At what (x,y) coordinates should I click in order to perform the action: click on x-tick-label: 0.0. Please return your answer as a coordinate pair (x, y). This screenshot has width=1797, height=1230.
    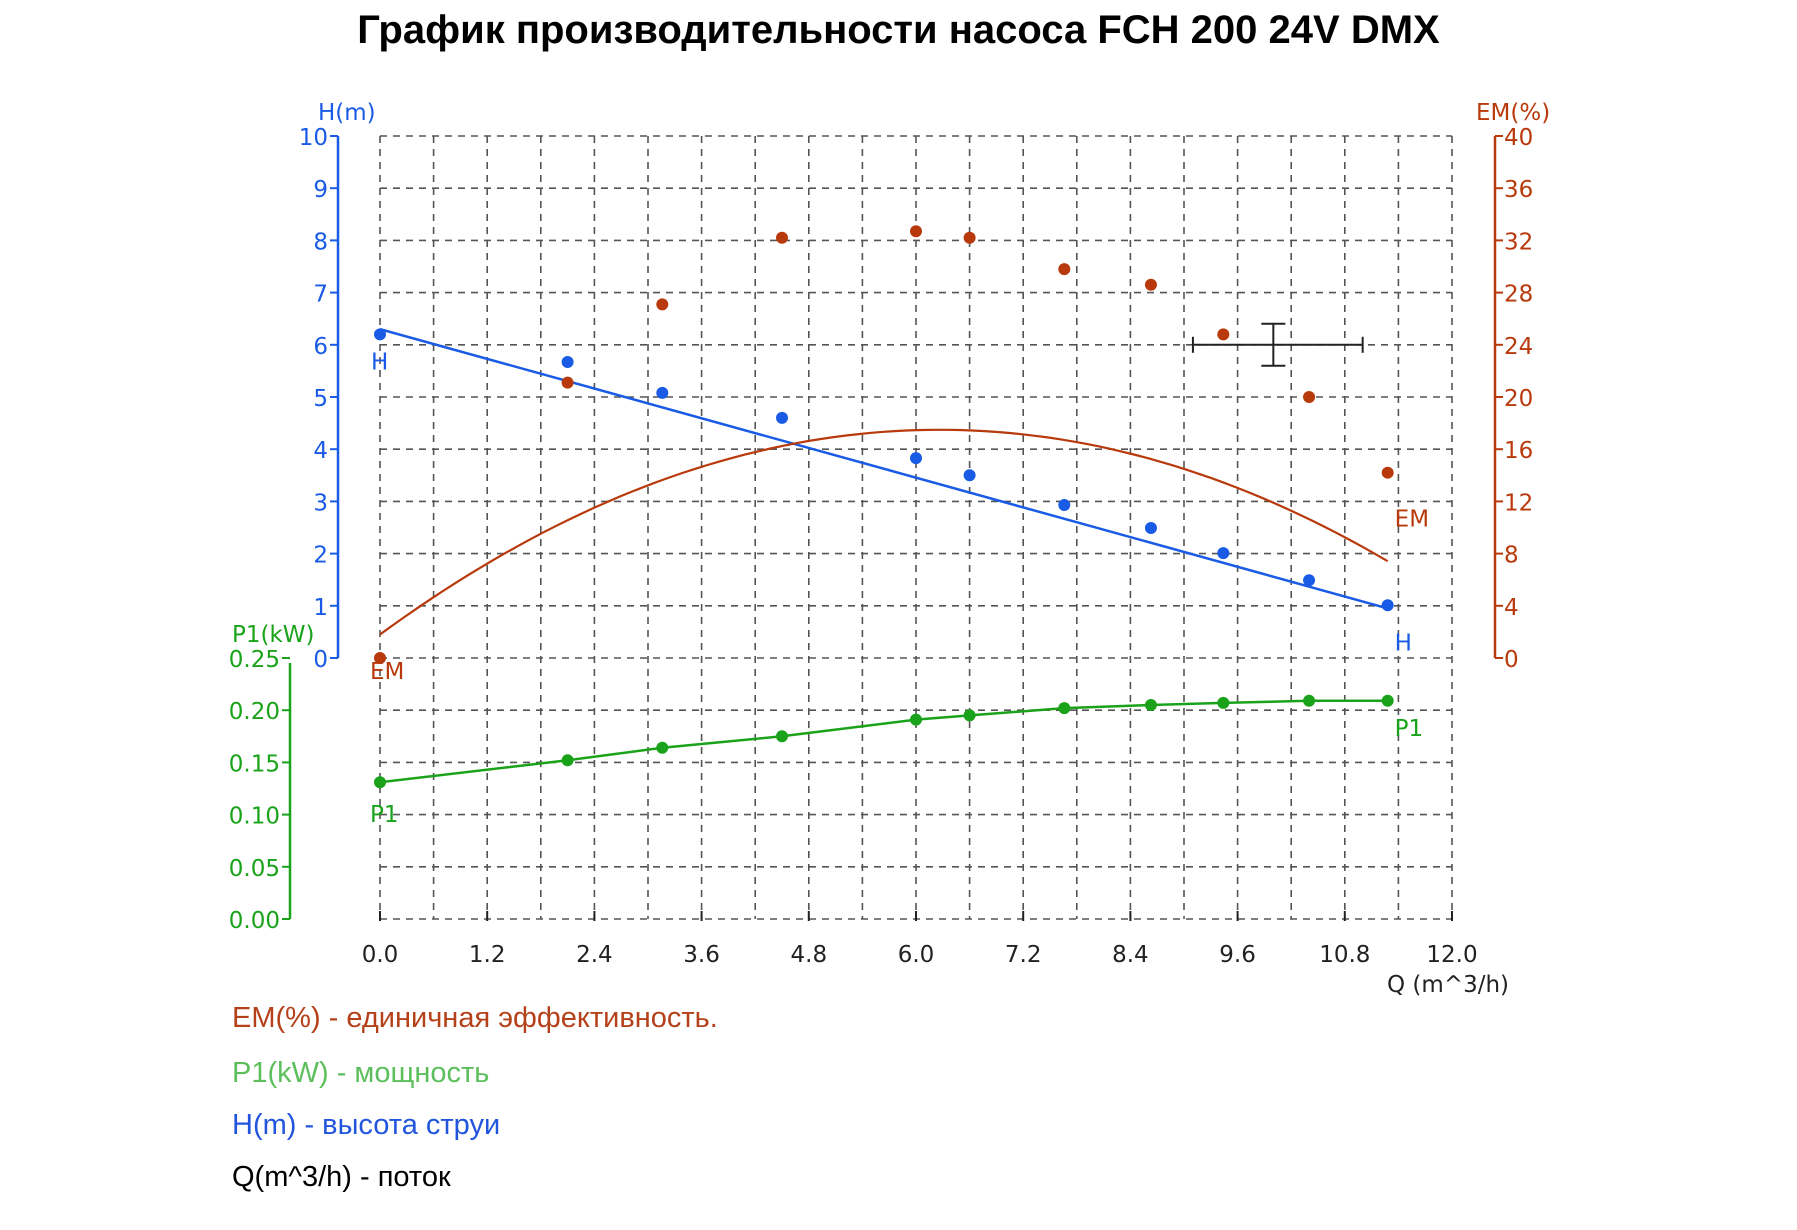
    Looking at the image, I should click on (380, 955).